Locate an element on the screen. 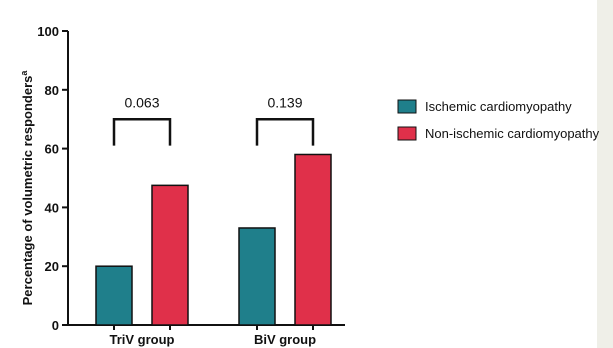 The width and height of the screenshot is (613, 348). y-axis-label: Percentage of volumetric respondersa is located at coordinates (27, 188).